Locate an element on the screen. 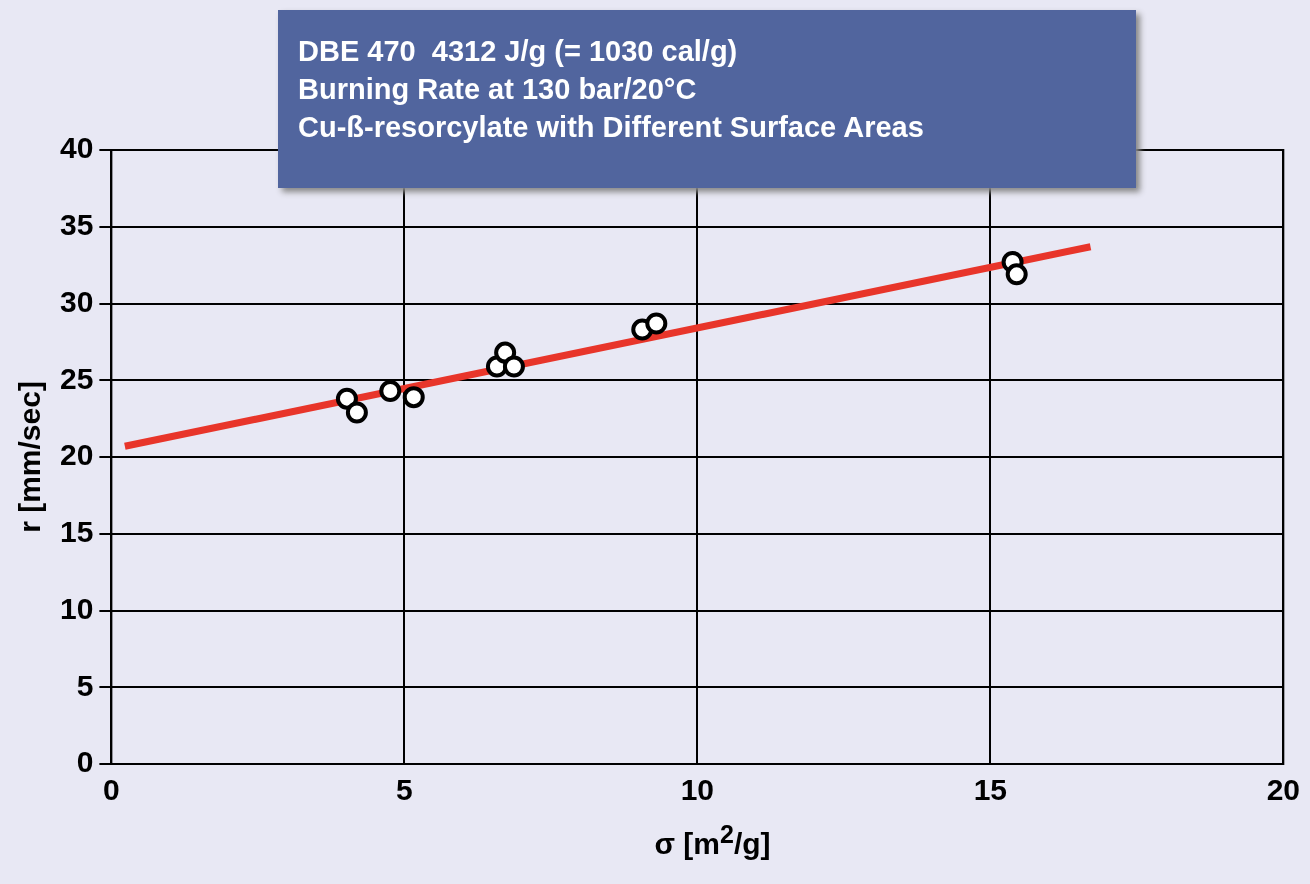  x-tick-label: 5 is located at coordinates (404, 790).